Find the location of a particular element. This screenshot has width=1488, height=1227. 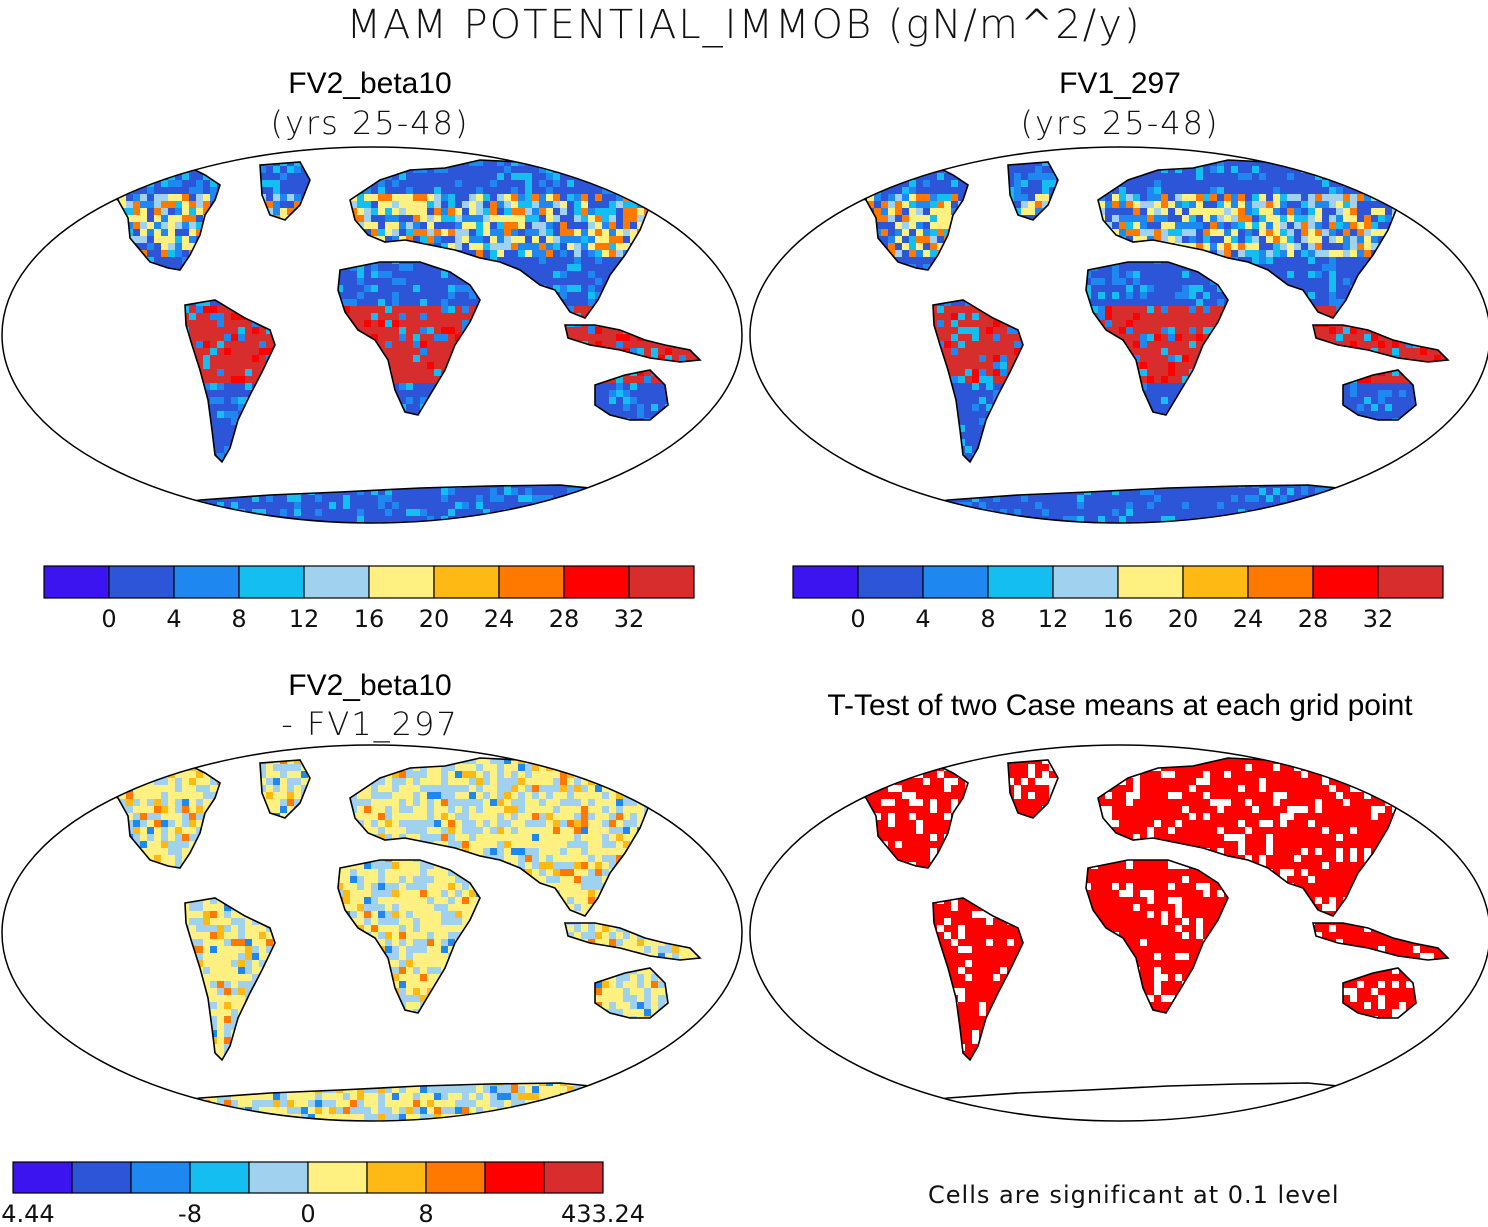

panel2-title: FV1_297 is located at coordinates (1120, 84).